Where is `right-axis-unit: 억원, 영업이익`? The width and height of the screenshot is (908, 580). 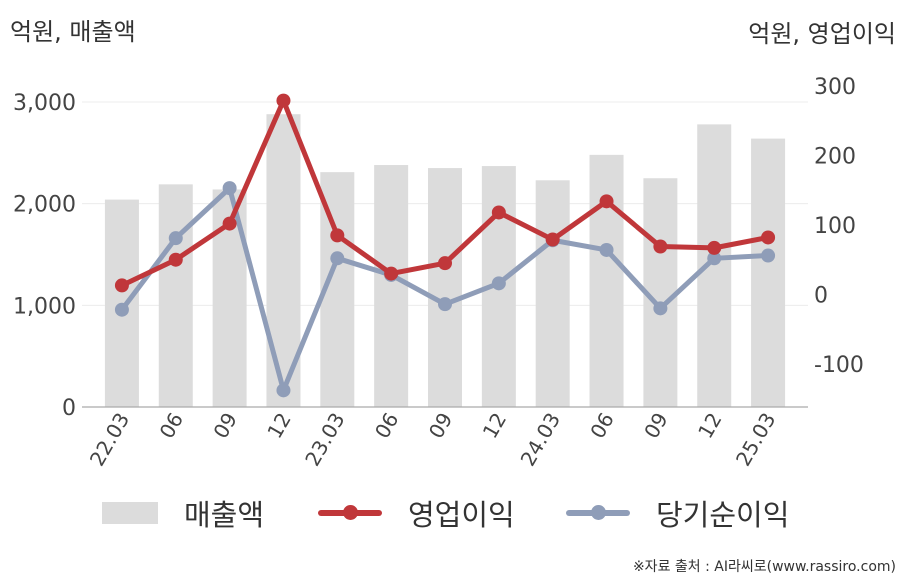 right-axis-unit: 억원, 영업이익 is located at coordinates (822, 34).